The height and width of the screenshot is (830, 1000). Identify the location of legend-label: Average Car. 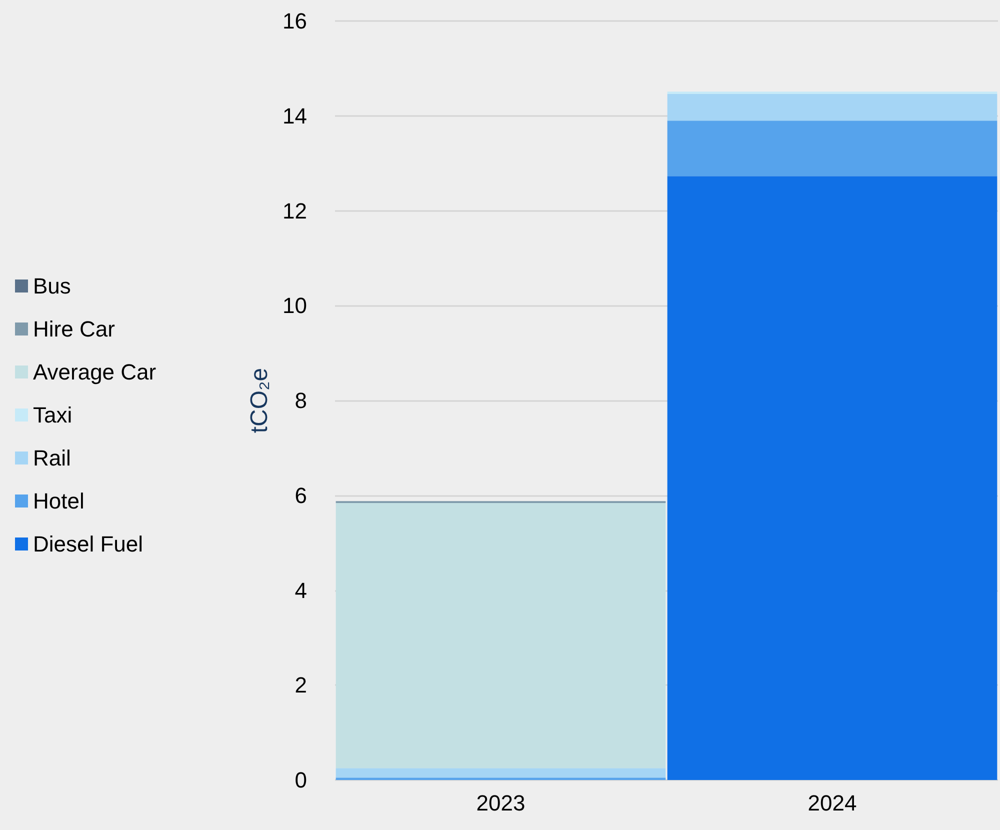
(94, 372).